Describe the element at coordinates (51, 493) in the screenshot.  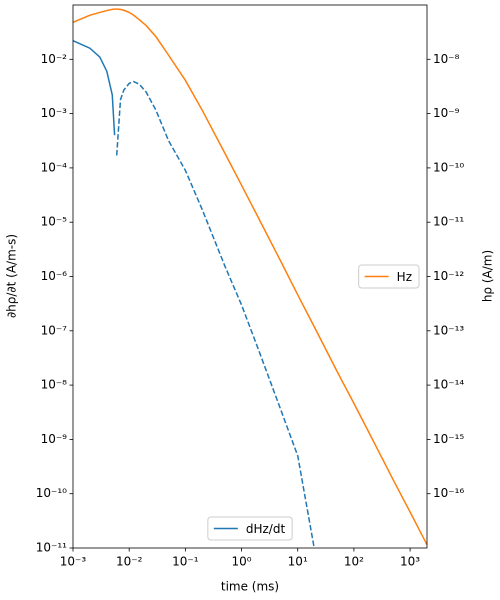
I see `y-tick-label: 10⁻¹⁰` at that location.